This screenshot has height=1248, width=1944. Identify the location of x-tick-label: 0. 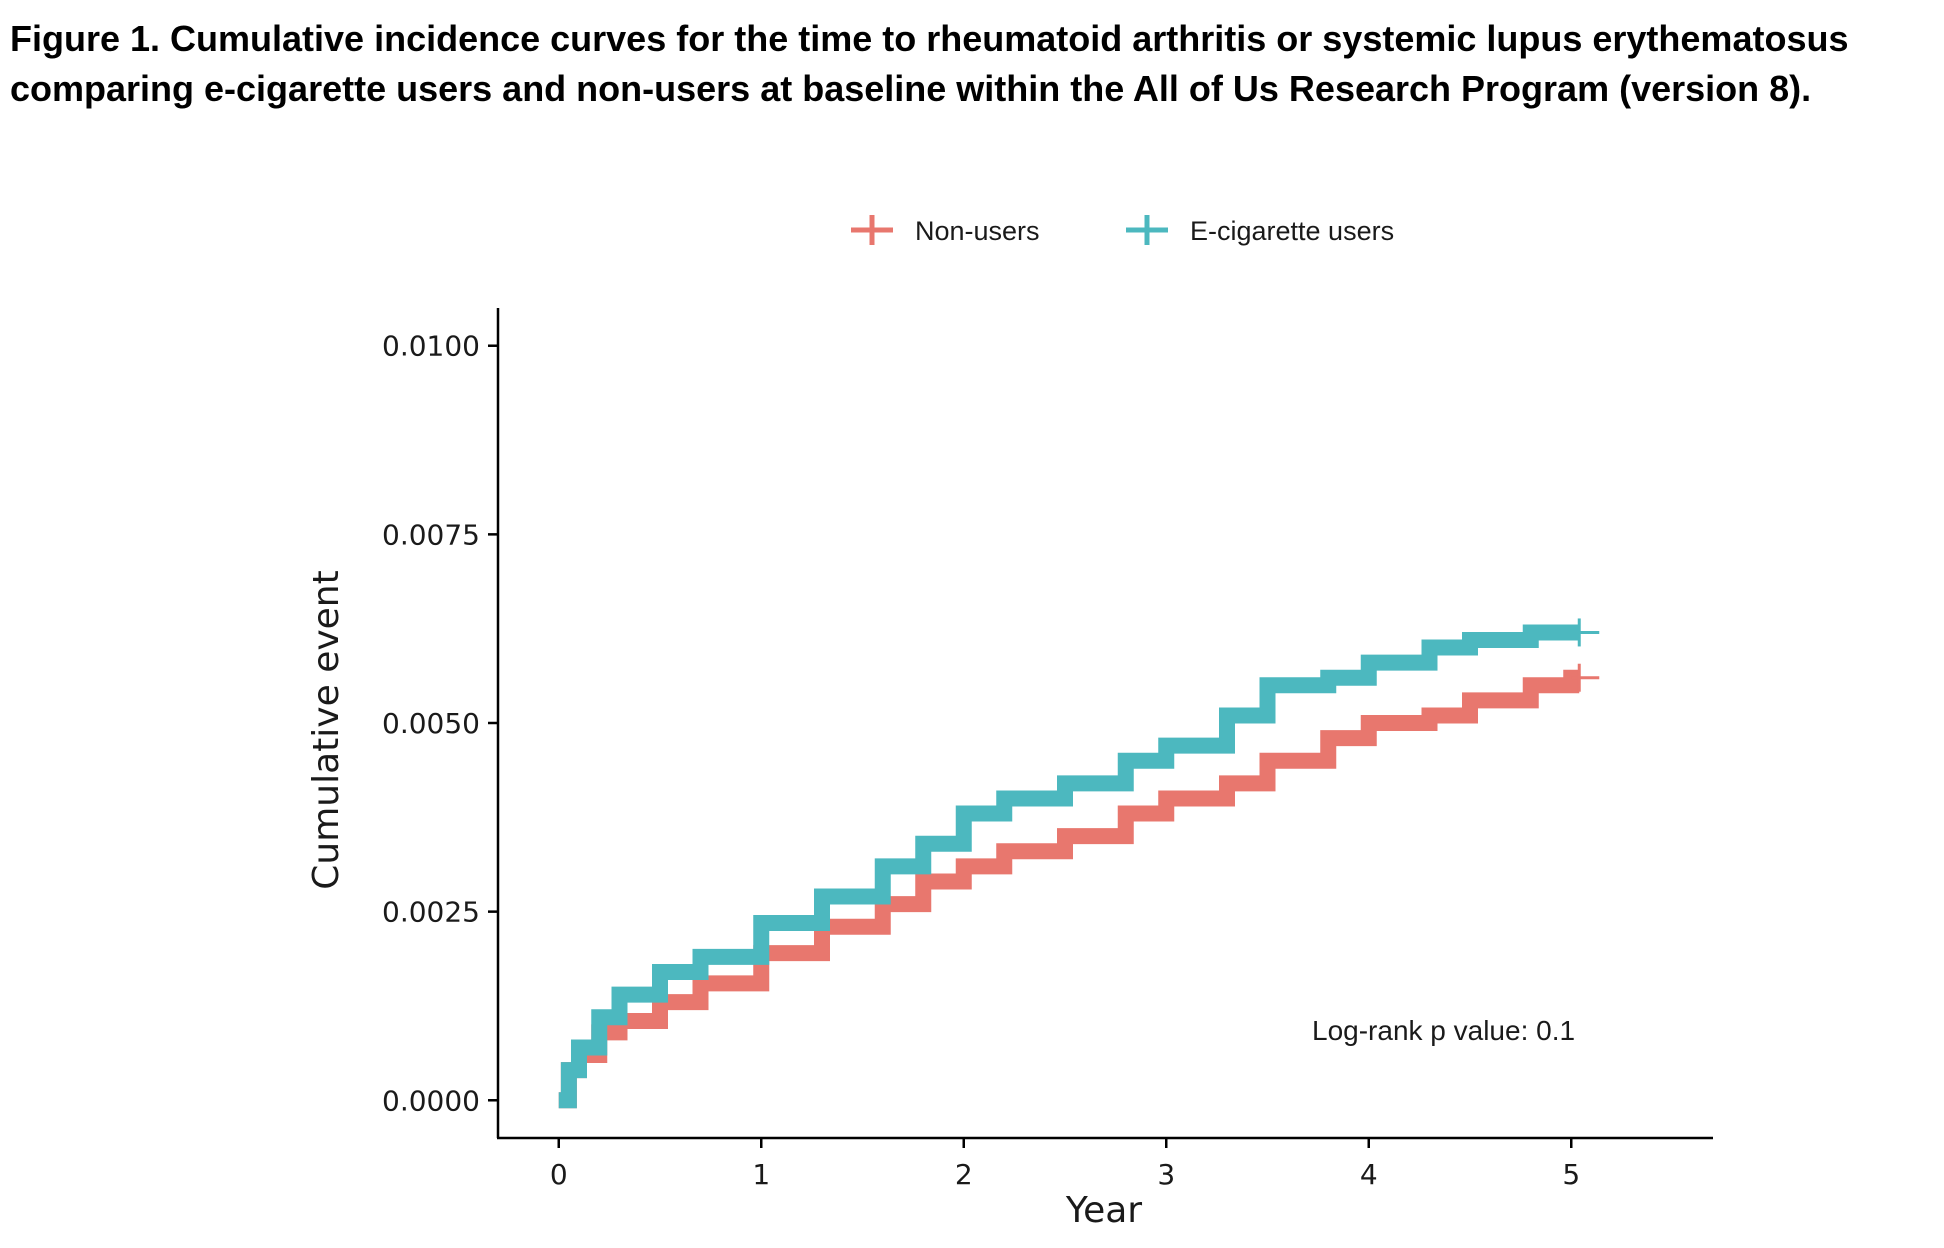
(559, 1174).